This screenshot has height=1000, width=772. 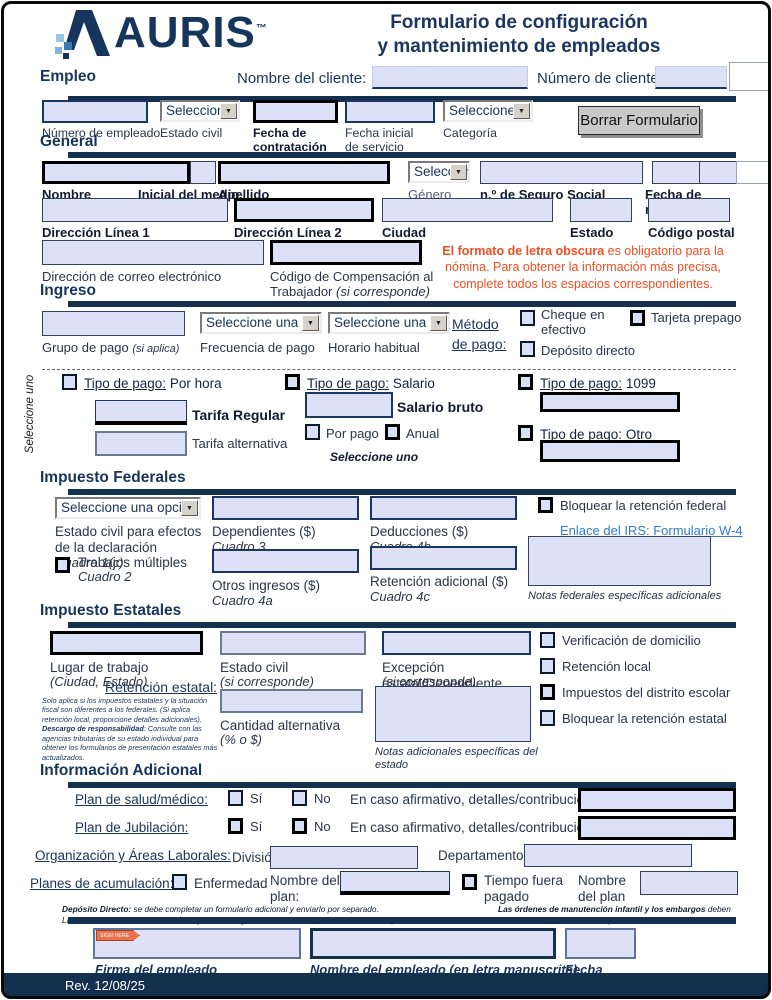 What do you see at coordinates (392, 432) in the screenshot?
I see `annual-checkbox` at bounding box center [392, 432].